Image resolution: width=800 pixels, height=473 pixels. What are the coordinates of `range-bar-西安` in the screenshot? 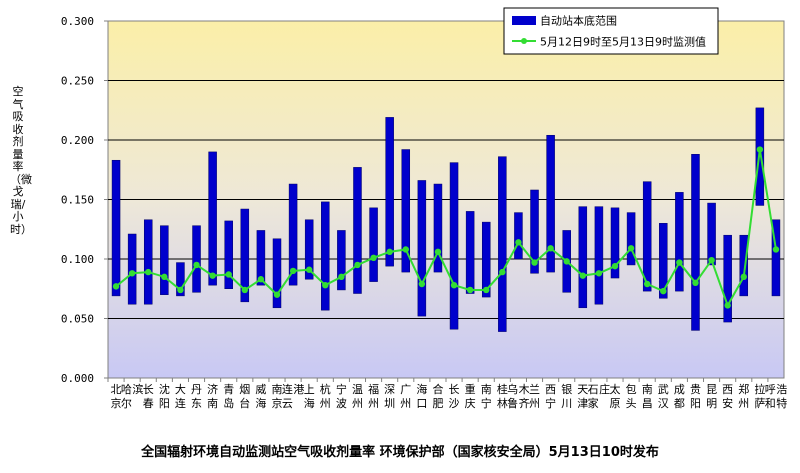 It's located at (727, 278).